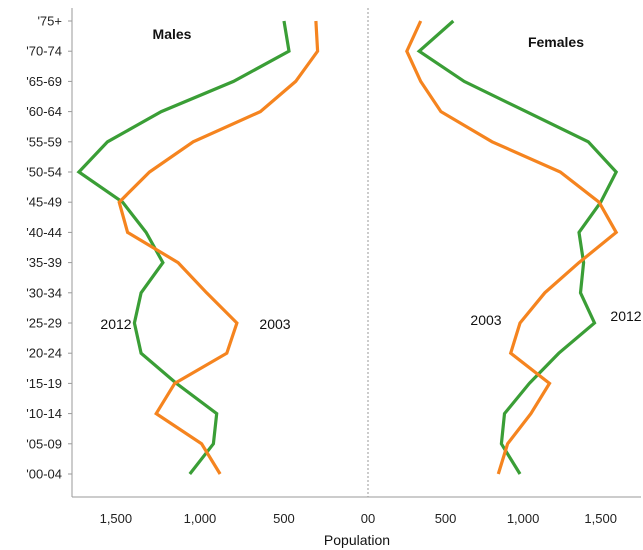 The height and width of the screenshot is (550, 643). I want to click on y-tick-label: '25-29, so click(44, 323).